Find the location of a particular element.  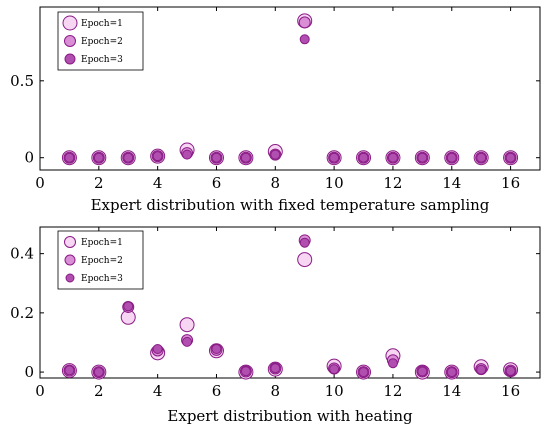

y-tick-label: 0.4 is located at coordinates (22, 254).